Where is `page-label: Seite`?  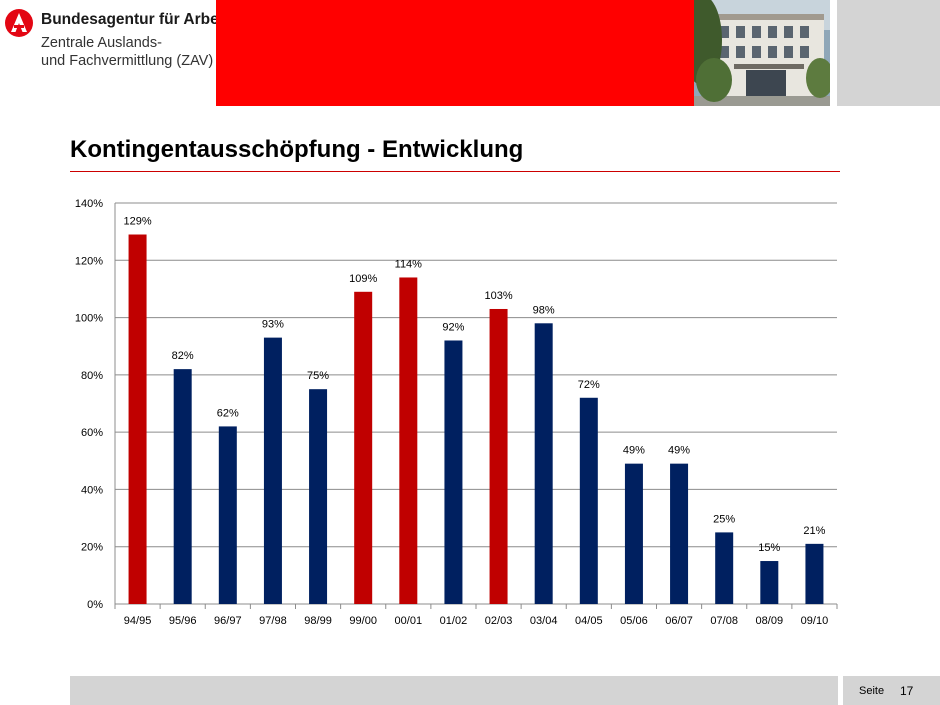
page-label: Seite is located at coordinates (872, 691).